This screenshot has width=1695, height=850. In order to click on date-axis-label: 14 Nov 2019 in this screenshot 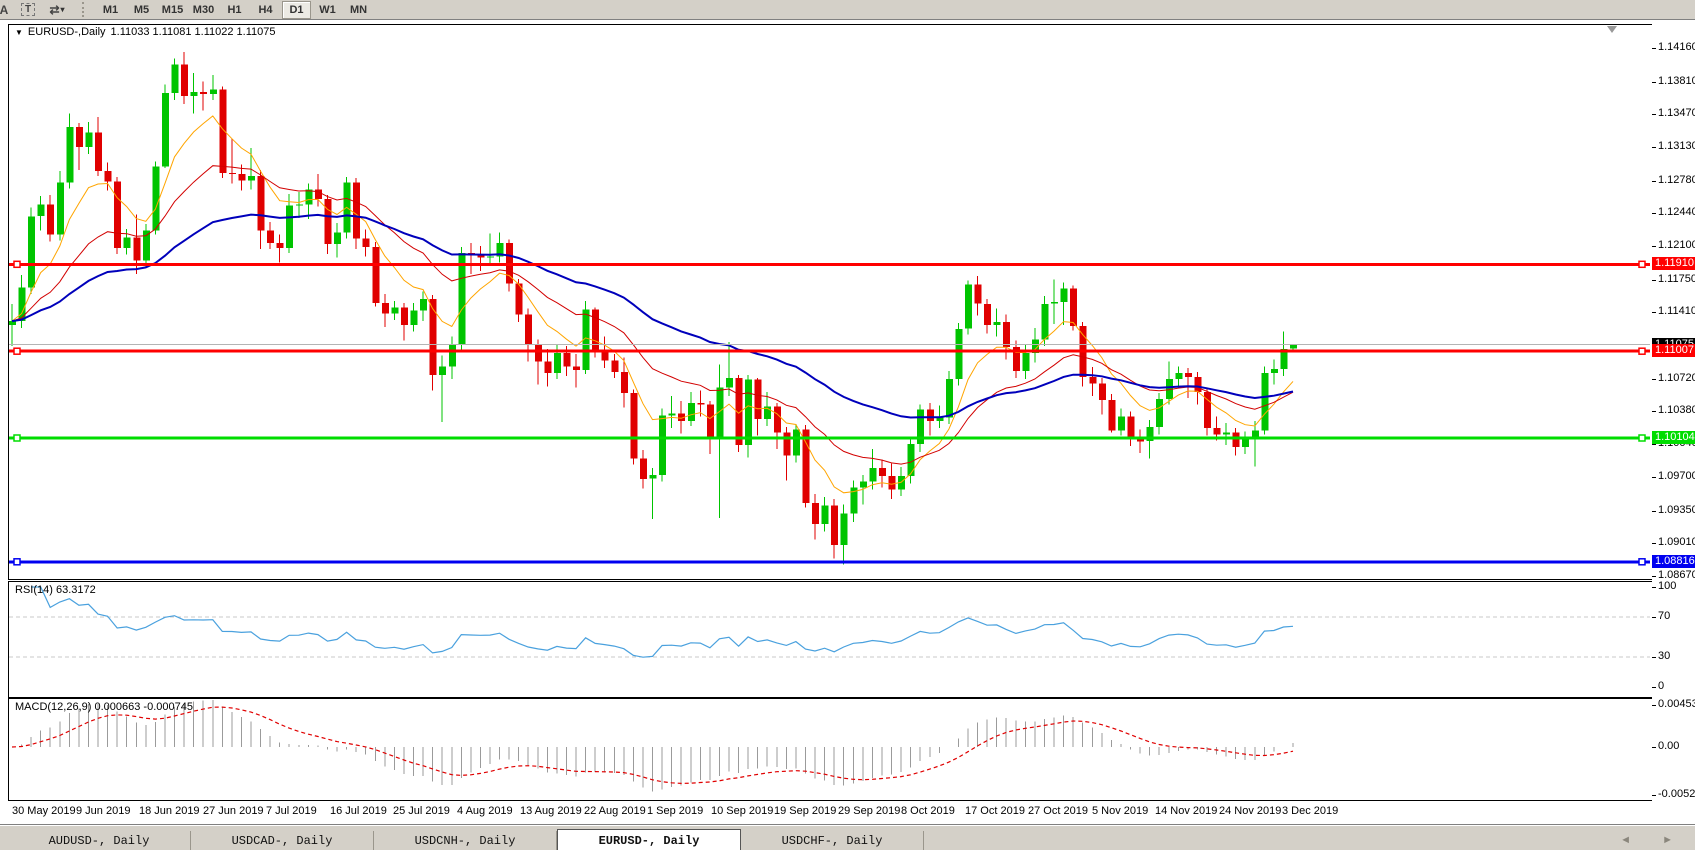, I will do `click(1186, 811)`.